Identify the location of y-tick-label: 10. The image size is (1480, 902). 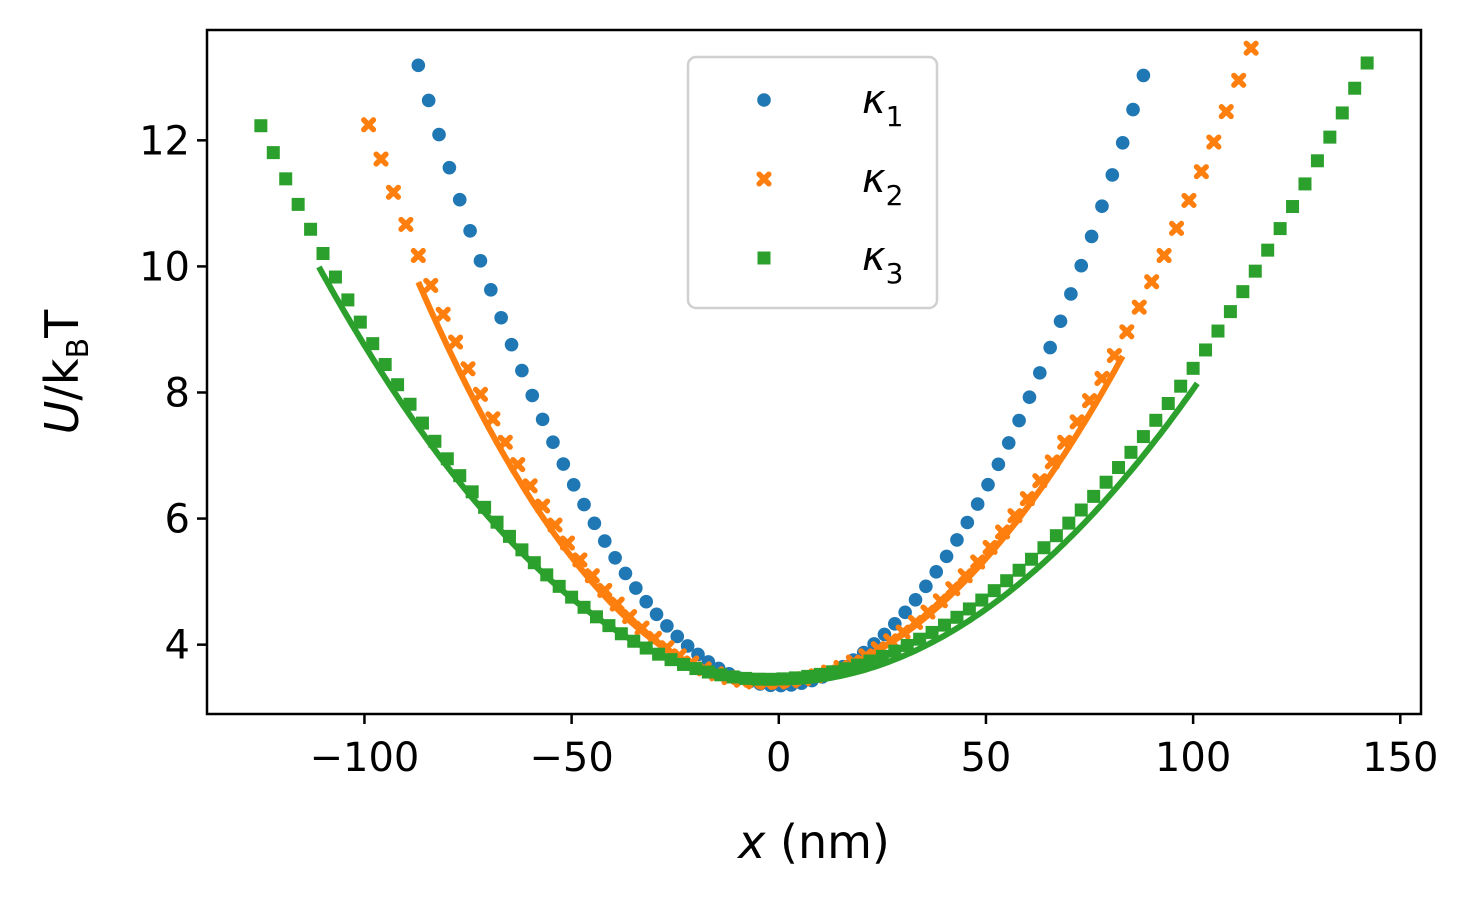
(164, 267).